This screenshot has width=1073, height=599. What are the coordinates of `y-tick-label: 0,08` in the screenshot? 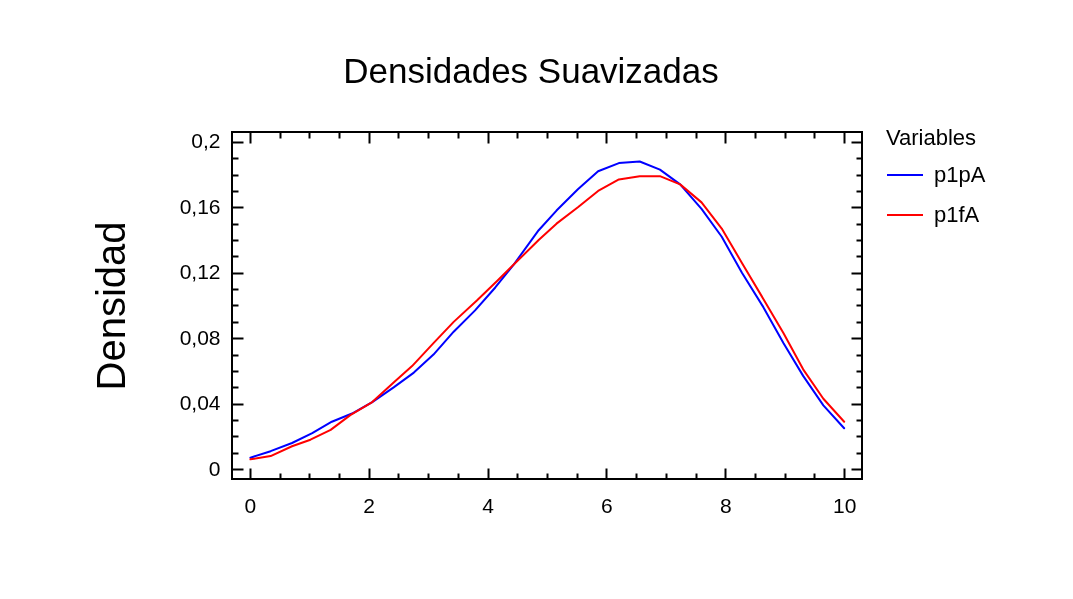 It's located at (200, 337).